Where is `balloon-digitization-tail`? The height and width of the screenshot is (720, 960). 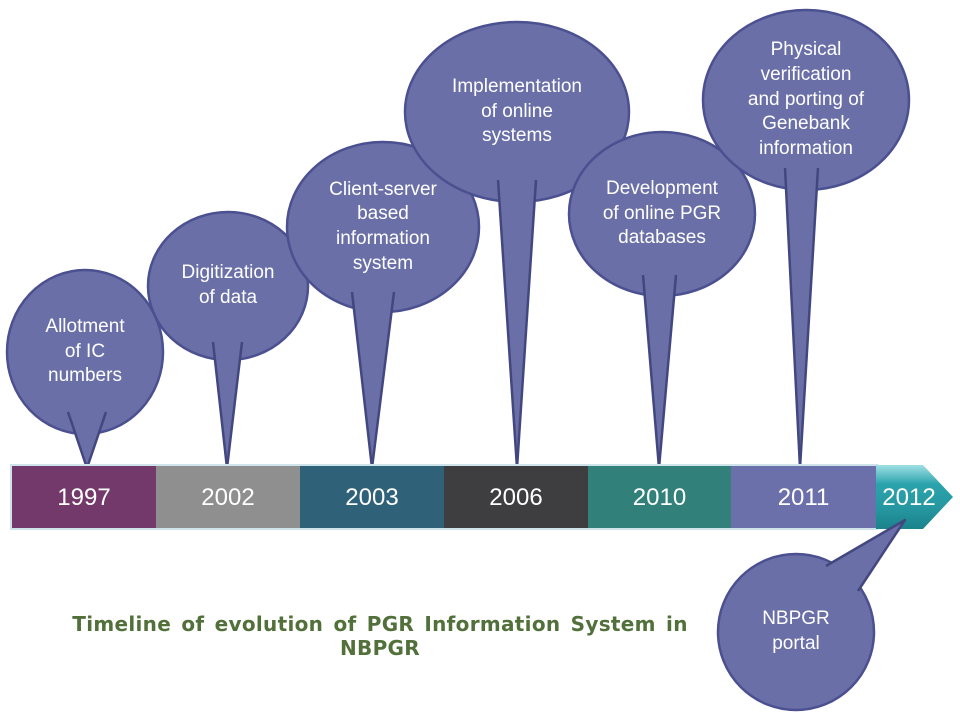 balloon-digitization-tail is located at coordinates (227, 405).